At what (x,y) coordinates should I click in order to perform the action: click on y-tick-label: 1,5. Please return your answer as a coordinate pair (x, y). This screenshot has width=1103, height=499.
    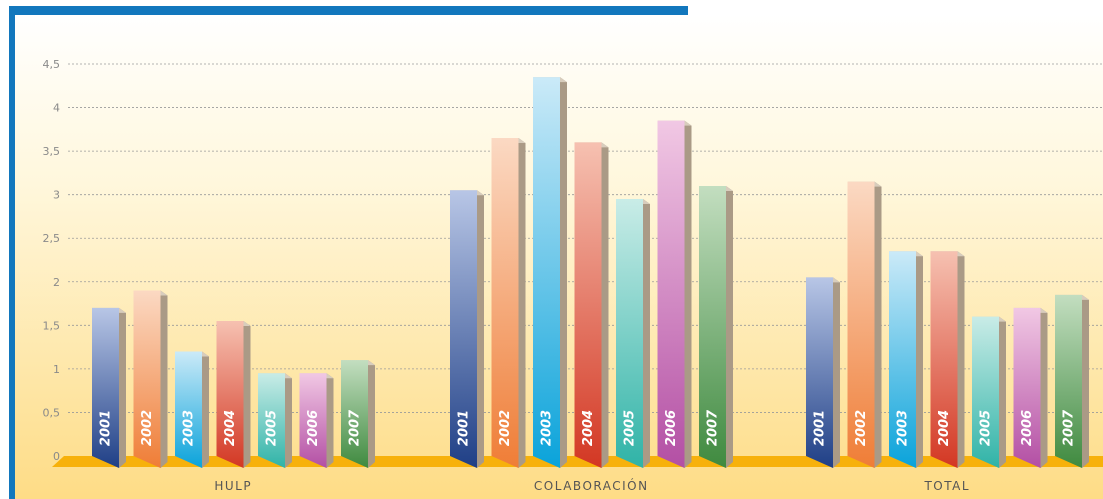
    Looking at the image, I should click on (52, 325).